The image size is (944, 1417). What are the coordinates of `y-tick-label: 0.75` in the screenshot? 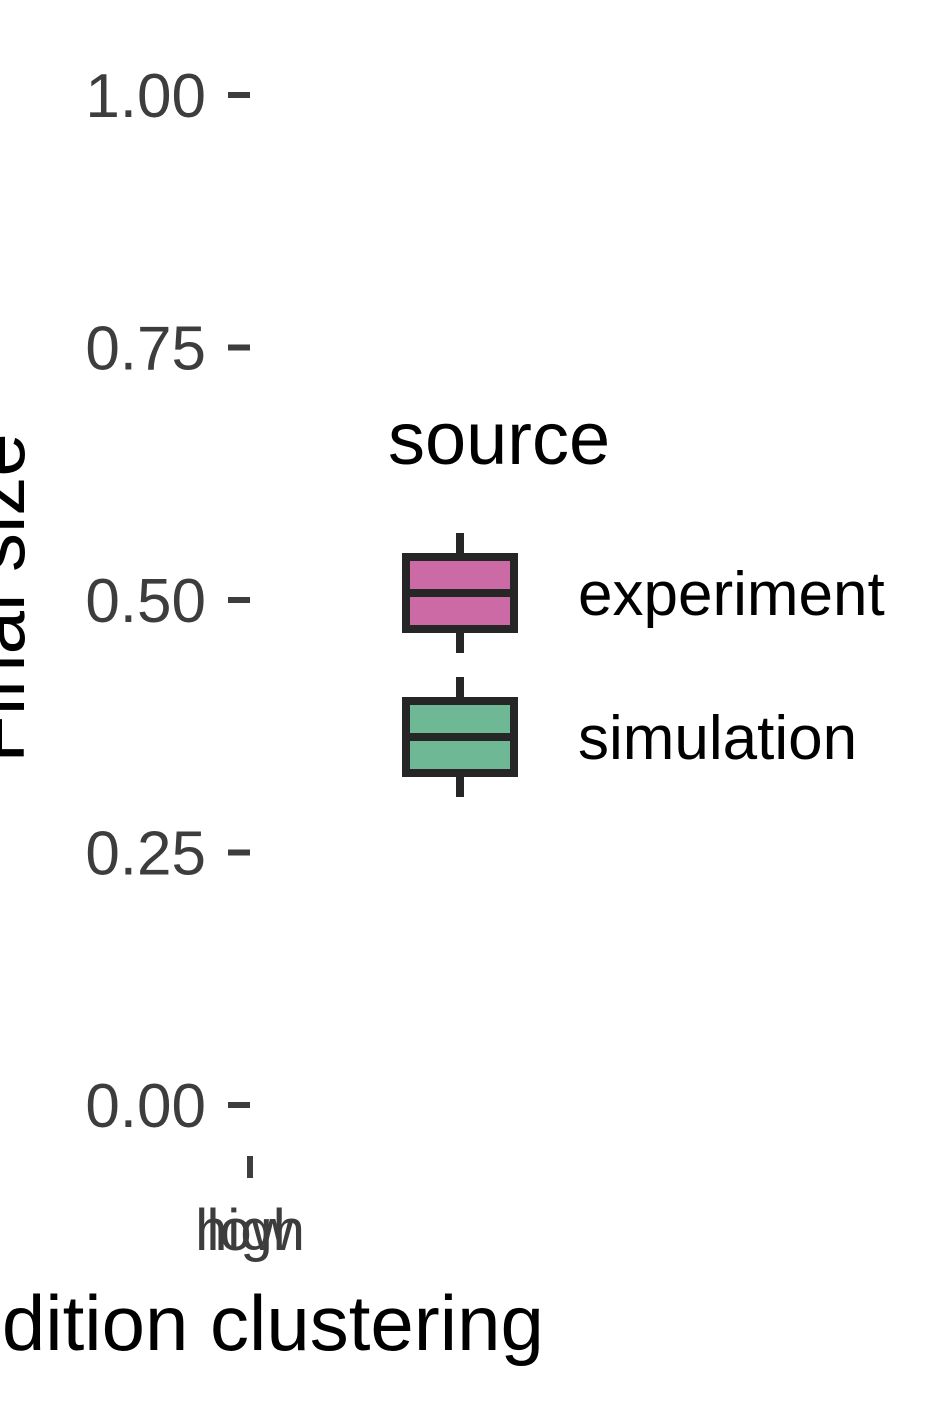 It's located at (145, 349).